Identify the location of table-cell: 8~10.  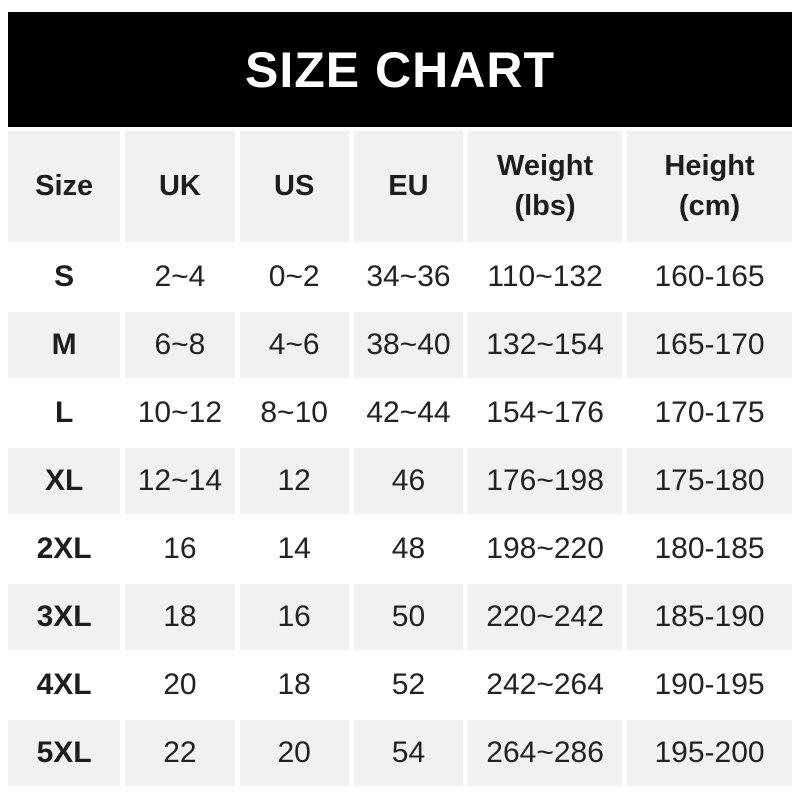
(294, 413).